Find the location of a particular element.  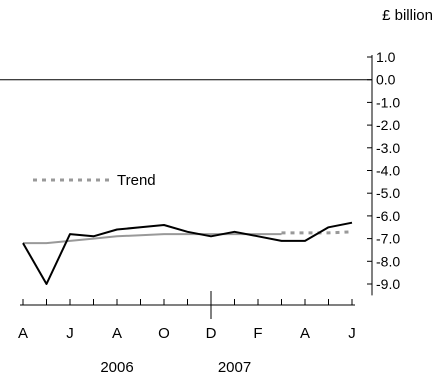

series-line-trend-projection is located at coordinates (317, 232).